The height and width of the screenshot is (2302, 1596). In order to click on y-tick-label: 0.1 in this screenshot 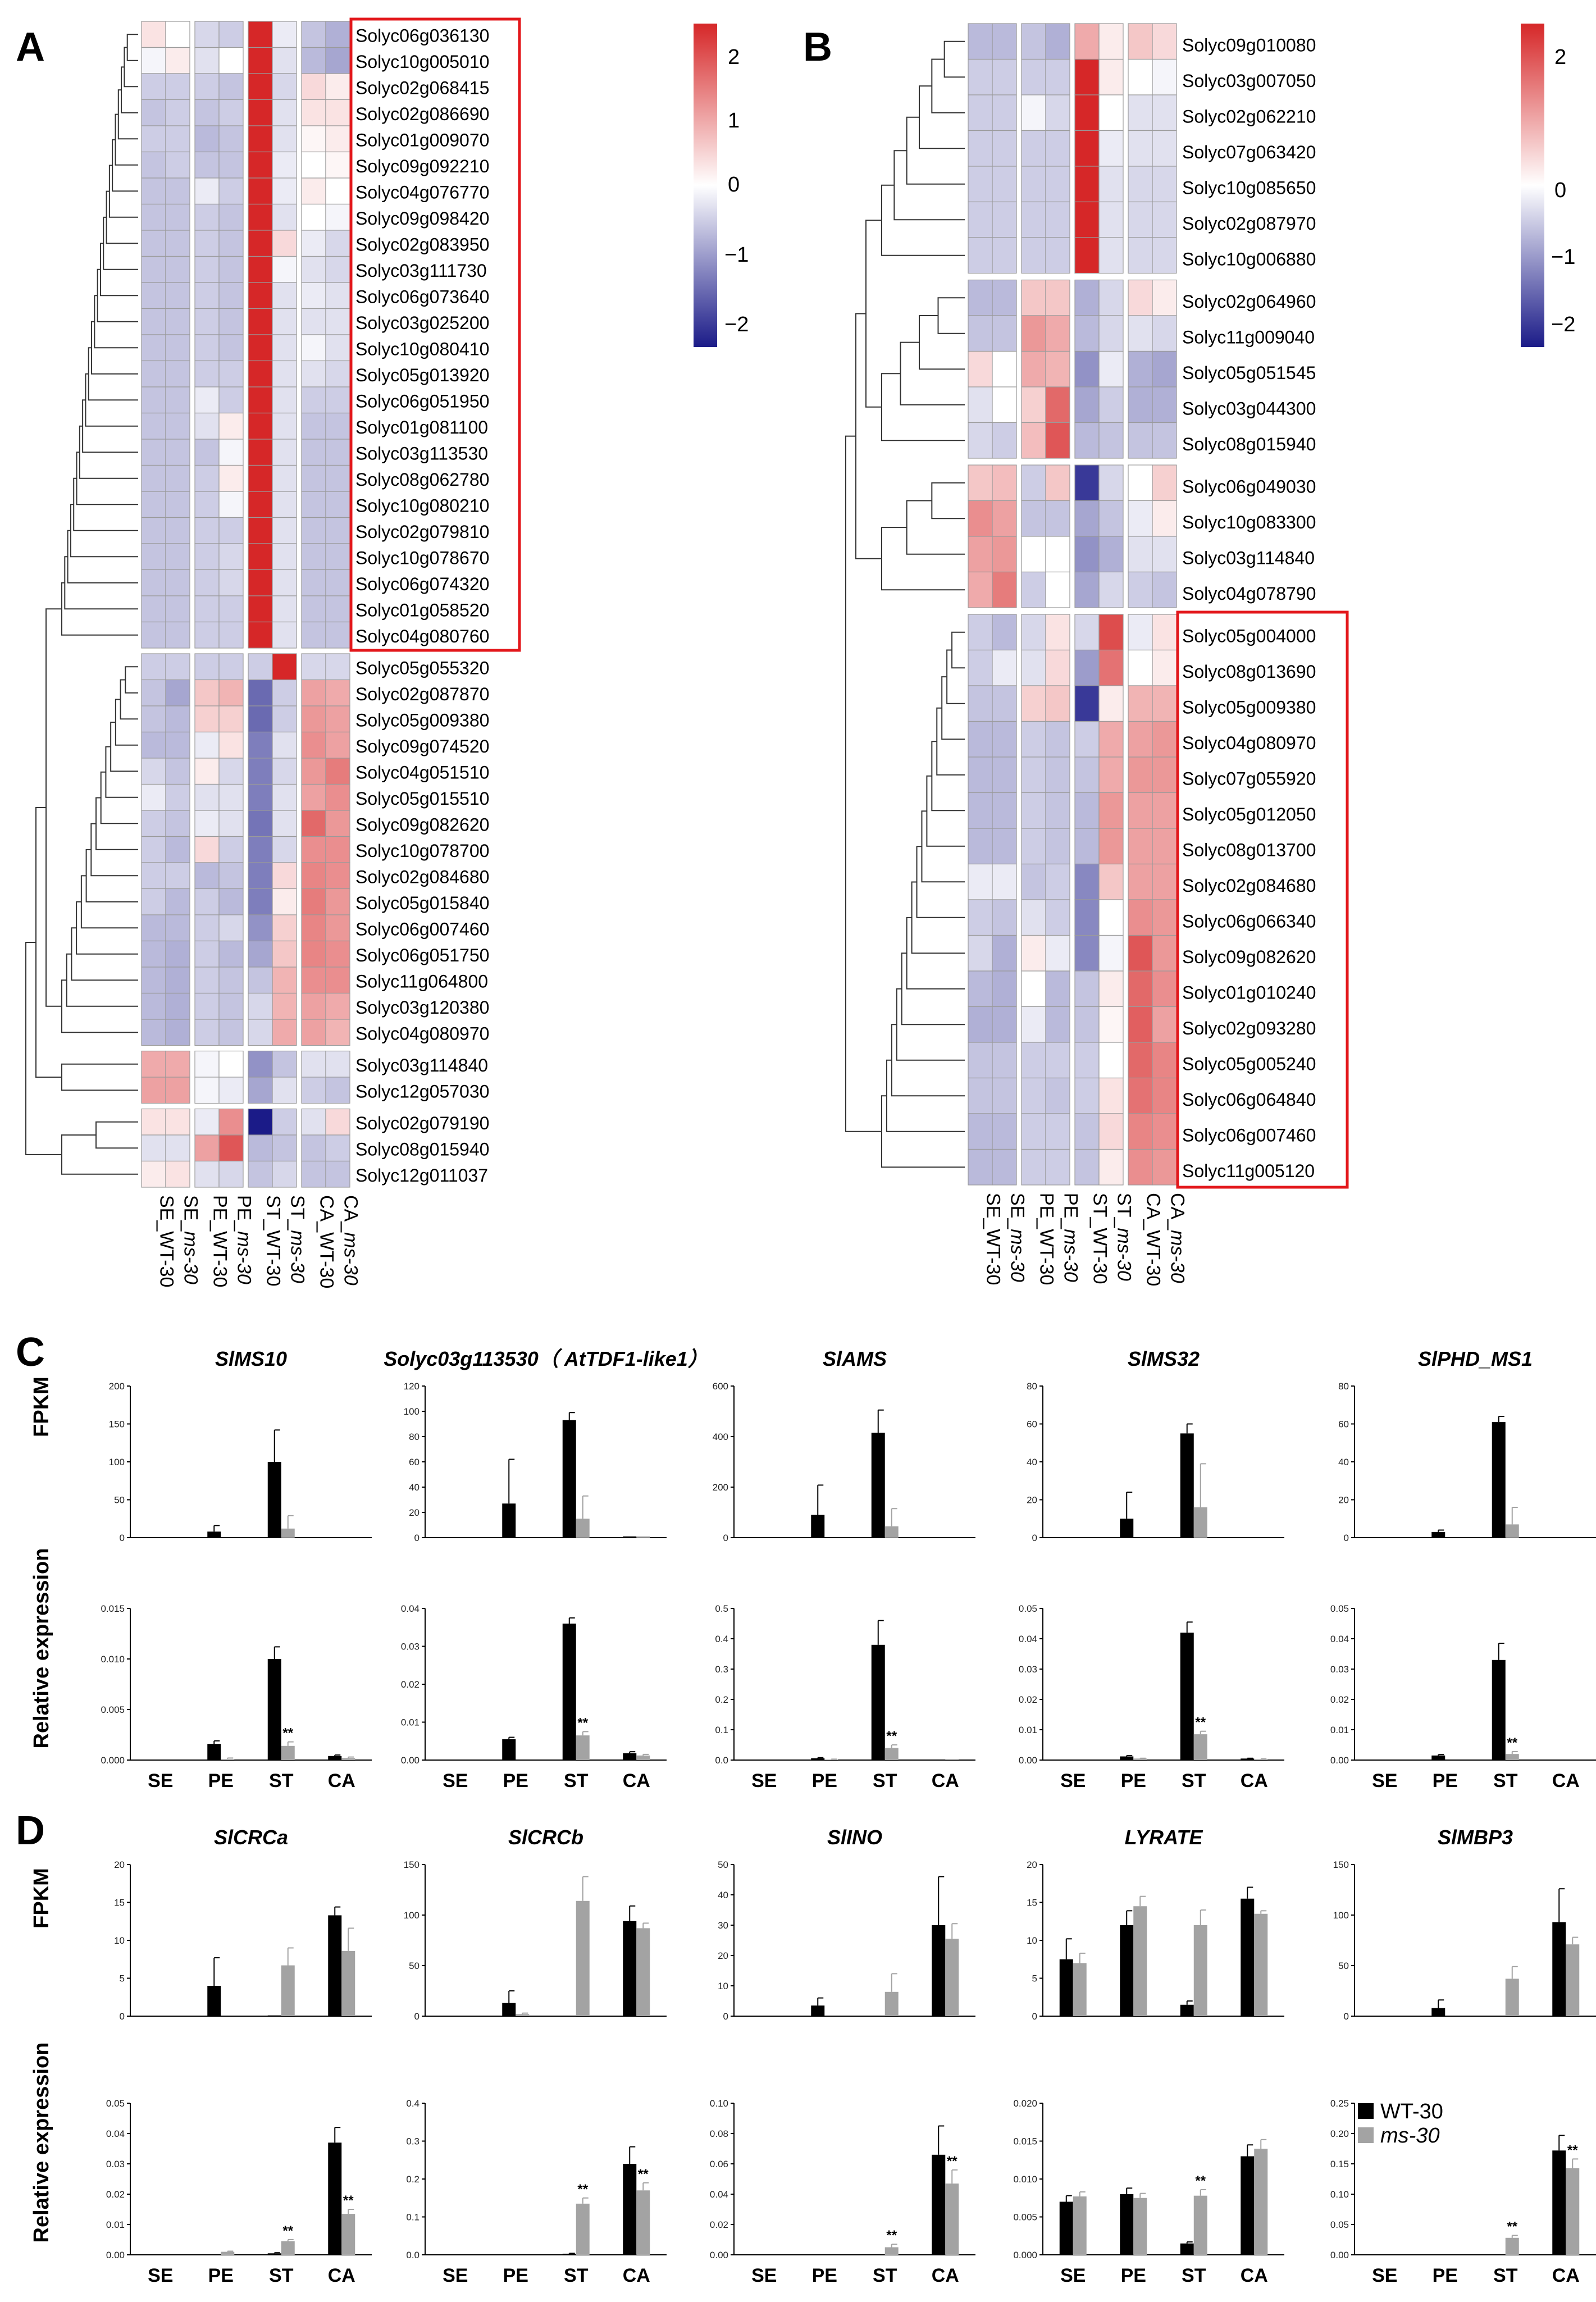, I will do `click(721, 1730)`.